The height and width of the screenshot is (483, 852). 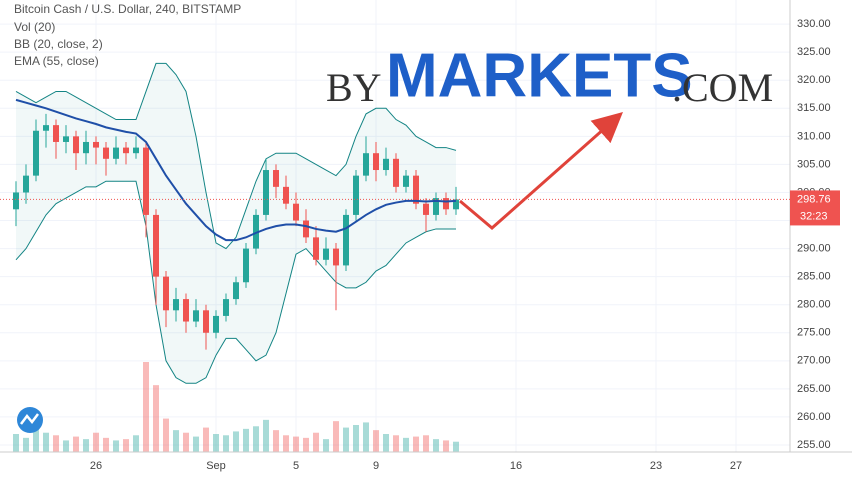 I want to click on logo, so click(x=30, y=420).